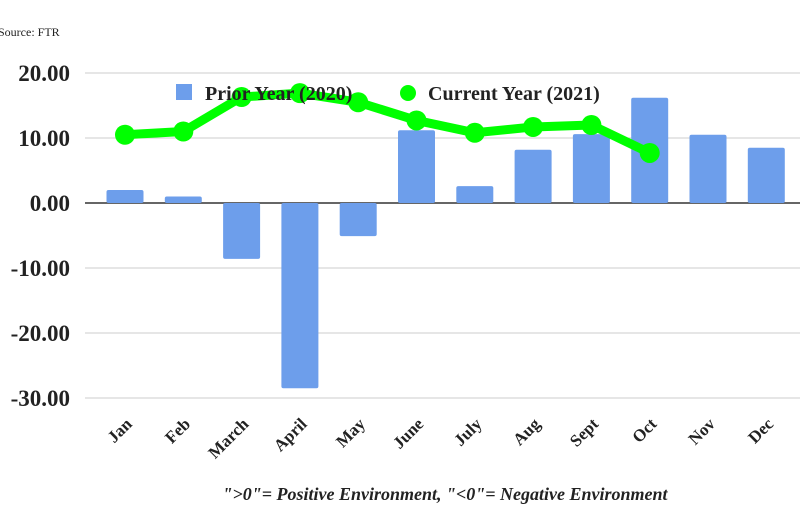 The image size is (800, 532). Describe the element at coordinates (416, 166) in the screenshot. I see `bar-june` at that location.